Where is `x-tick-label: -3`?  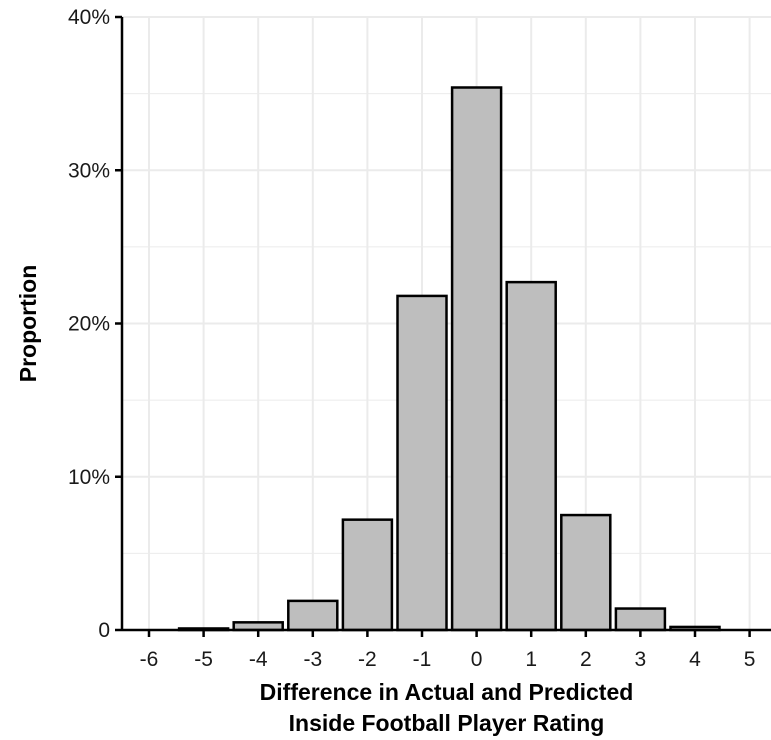 x-tick-label: -3 is located at coordinates (312, 659).